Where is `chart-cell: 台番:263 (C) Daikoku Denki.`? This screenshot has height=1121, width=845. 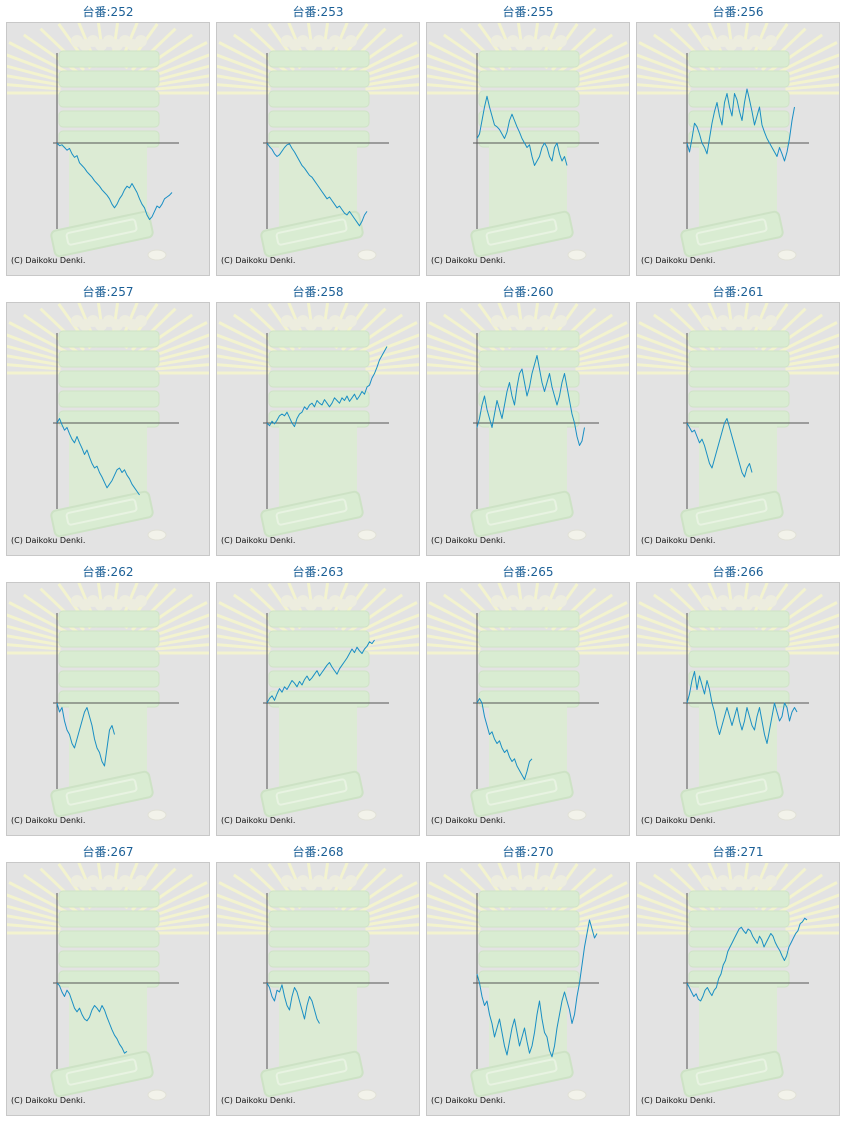
chart-cell: 台番:263 (C) Daikoku Denki. is located at coordinates (318, 698).